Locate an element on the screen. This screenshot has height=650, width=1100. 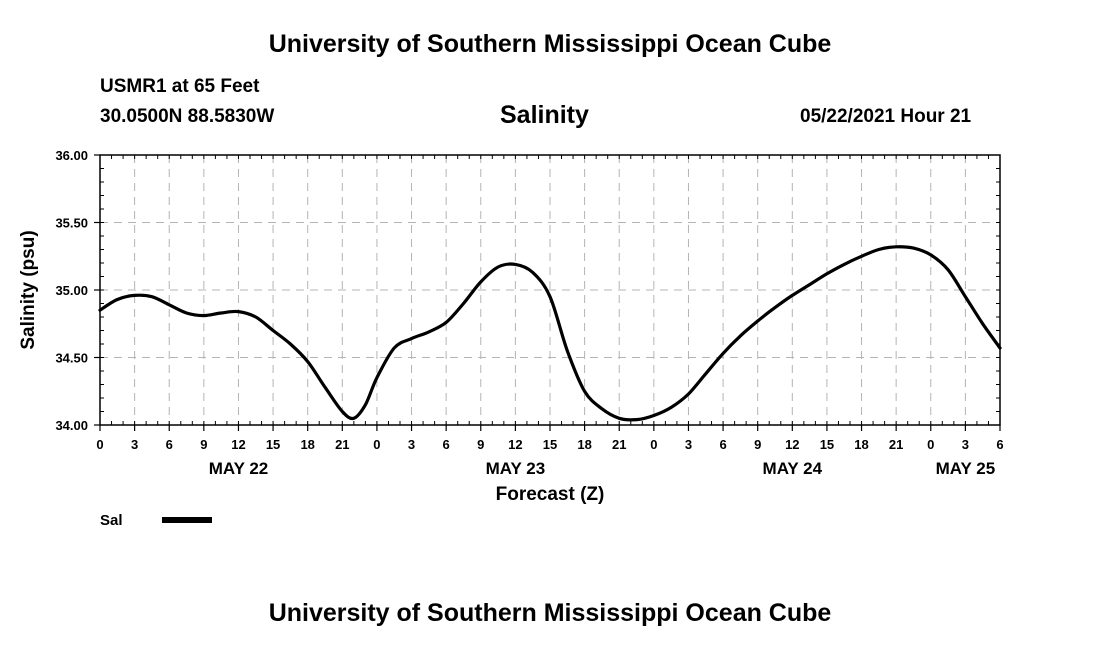
y-tick-label: 34.00 is located at coordinates (71, 425).